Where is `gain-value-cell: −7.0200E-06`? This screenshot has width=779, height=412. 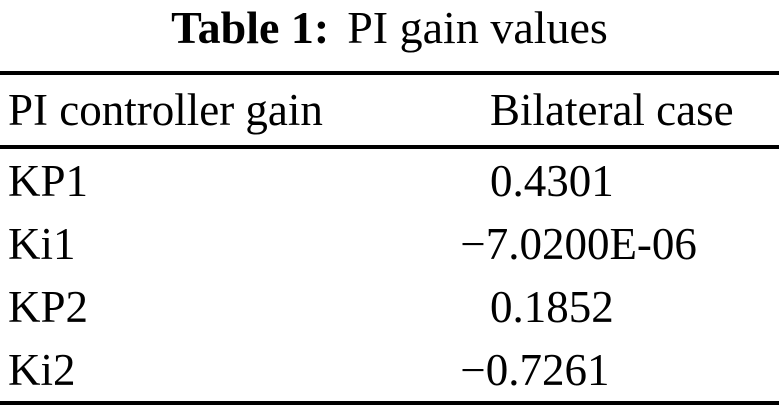
gain-value-cell: −7.0200E-06 is located at coordinates (578, 243).